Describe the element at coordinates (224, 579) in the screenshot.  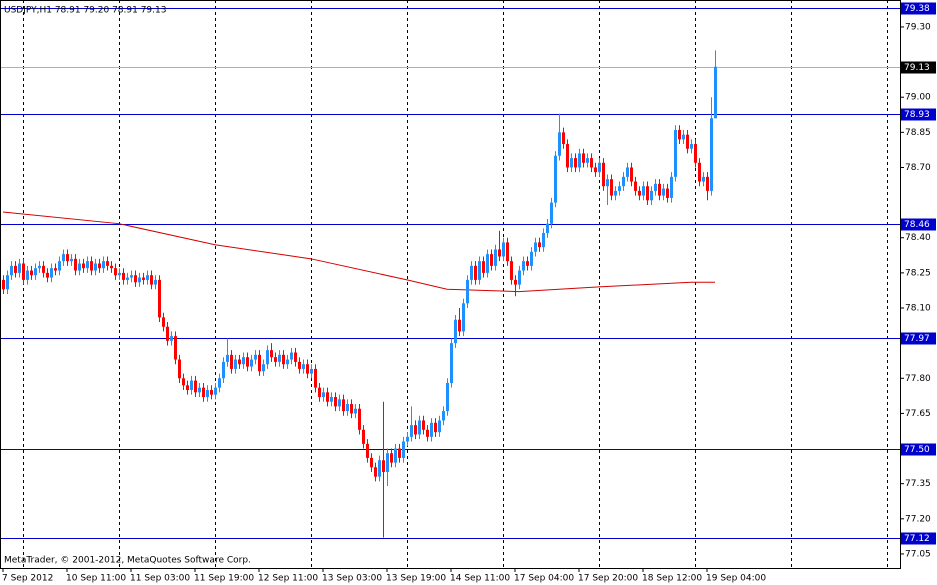
I see `x-tick-label: 11 Sep 19:00` at that location.